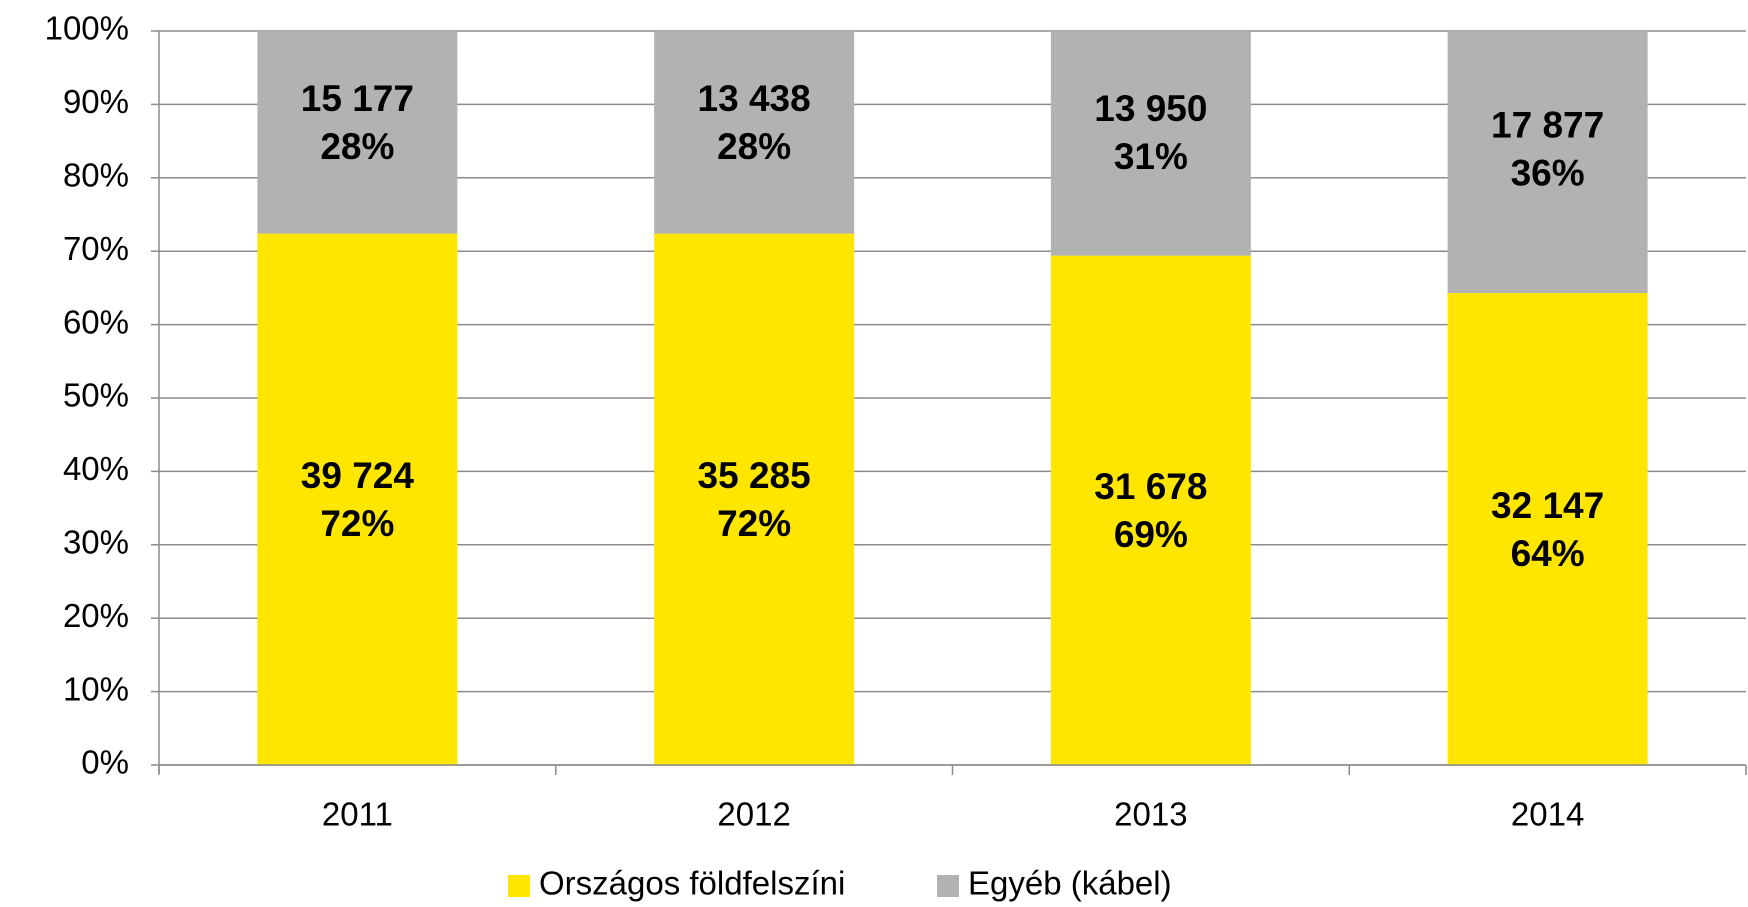  Describe the element at coordinates (357, 814) in the screenshot. I see `x-tick-label: 2011` at that location.